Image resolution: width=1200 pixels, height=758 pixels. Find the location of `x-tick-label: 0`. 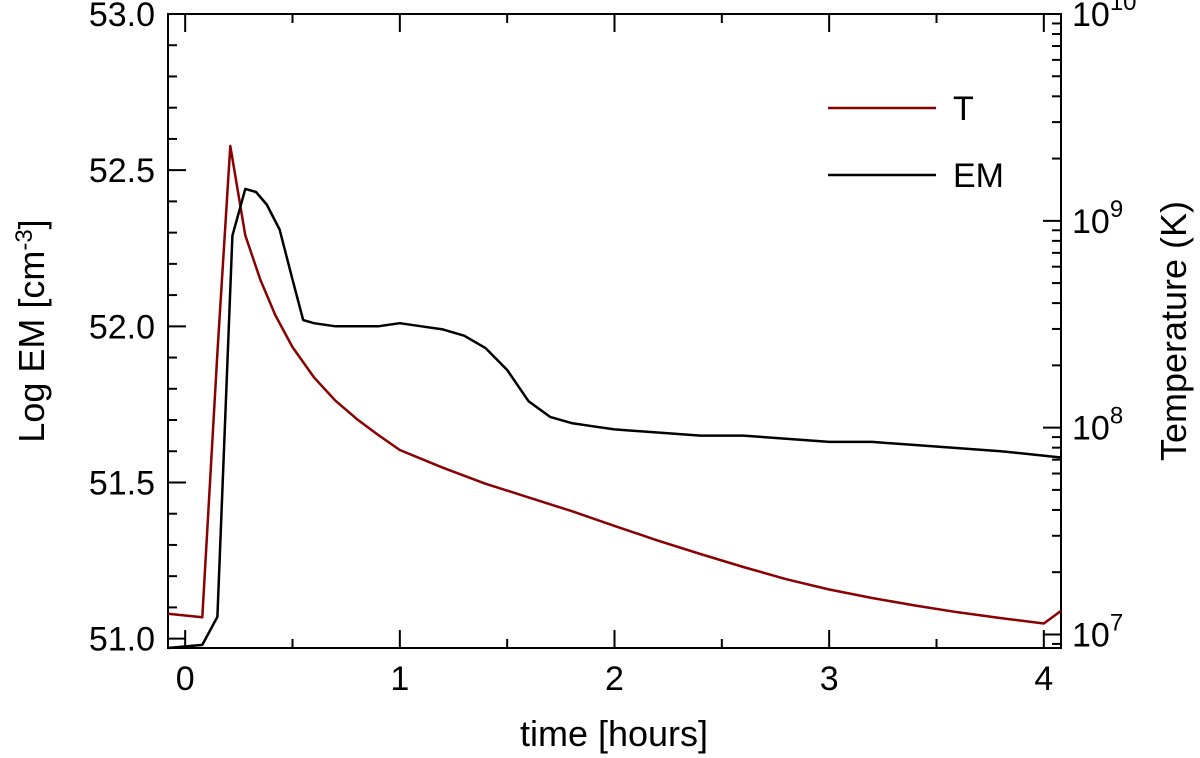

x-tick-label: 0 is located at coordinates (185, 679).